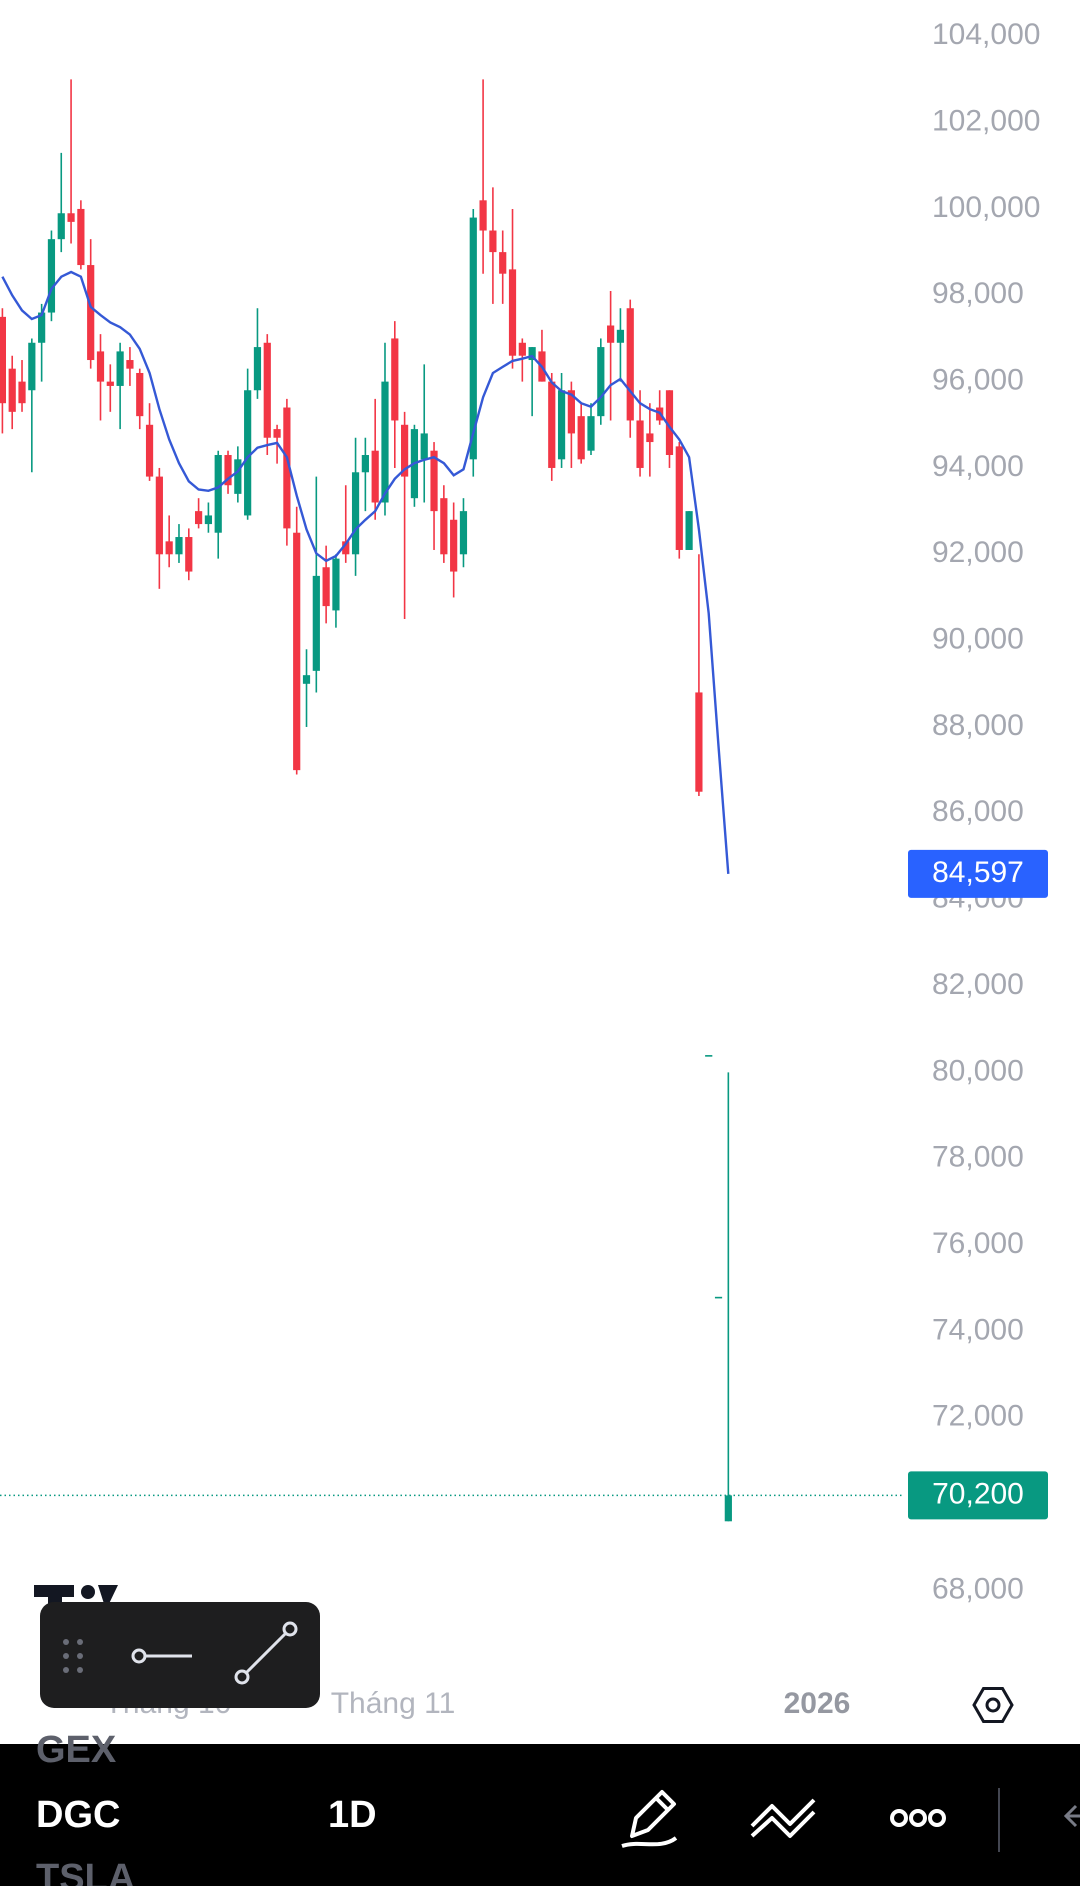  I want to click on y-tick-label: 104,000, so click(986, 34).